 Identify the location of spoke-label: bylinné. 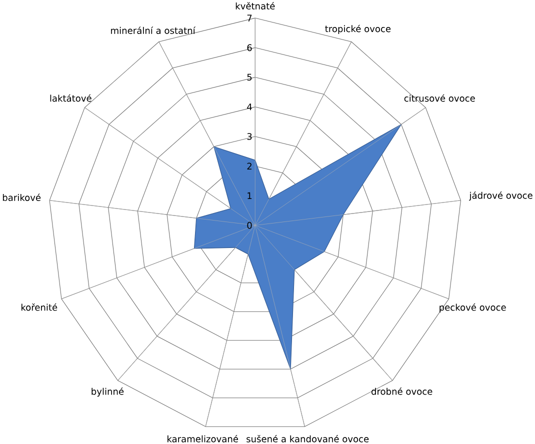
(108, 391).